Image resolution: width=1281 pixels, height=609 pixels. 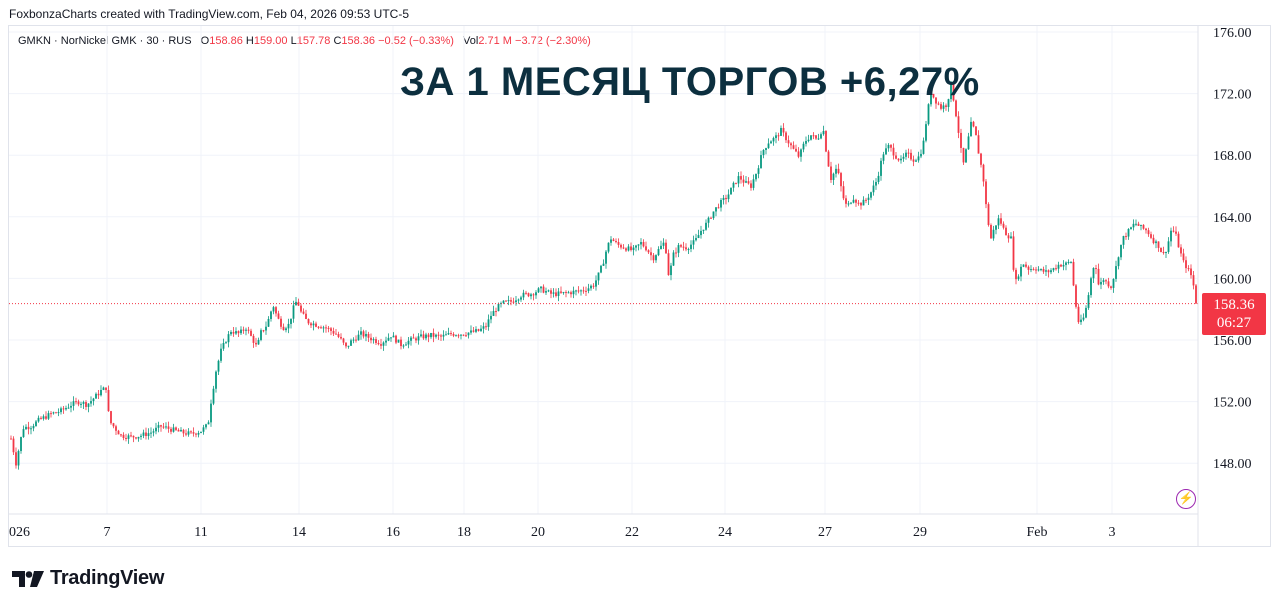 I want to click on x-tick-label: 026, so click(x=19, y=532).